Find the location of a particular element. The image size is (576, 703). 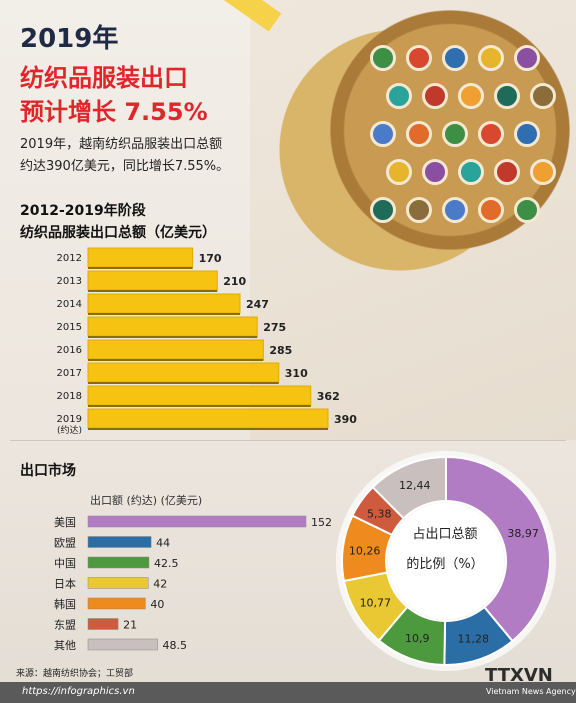

donut-center-line-1: 占出口总额 is located at coordinates (445, 534).